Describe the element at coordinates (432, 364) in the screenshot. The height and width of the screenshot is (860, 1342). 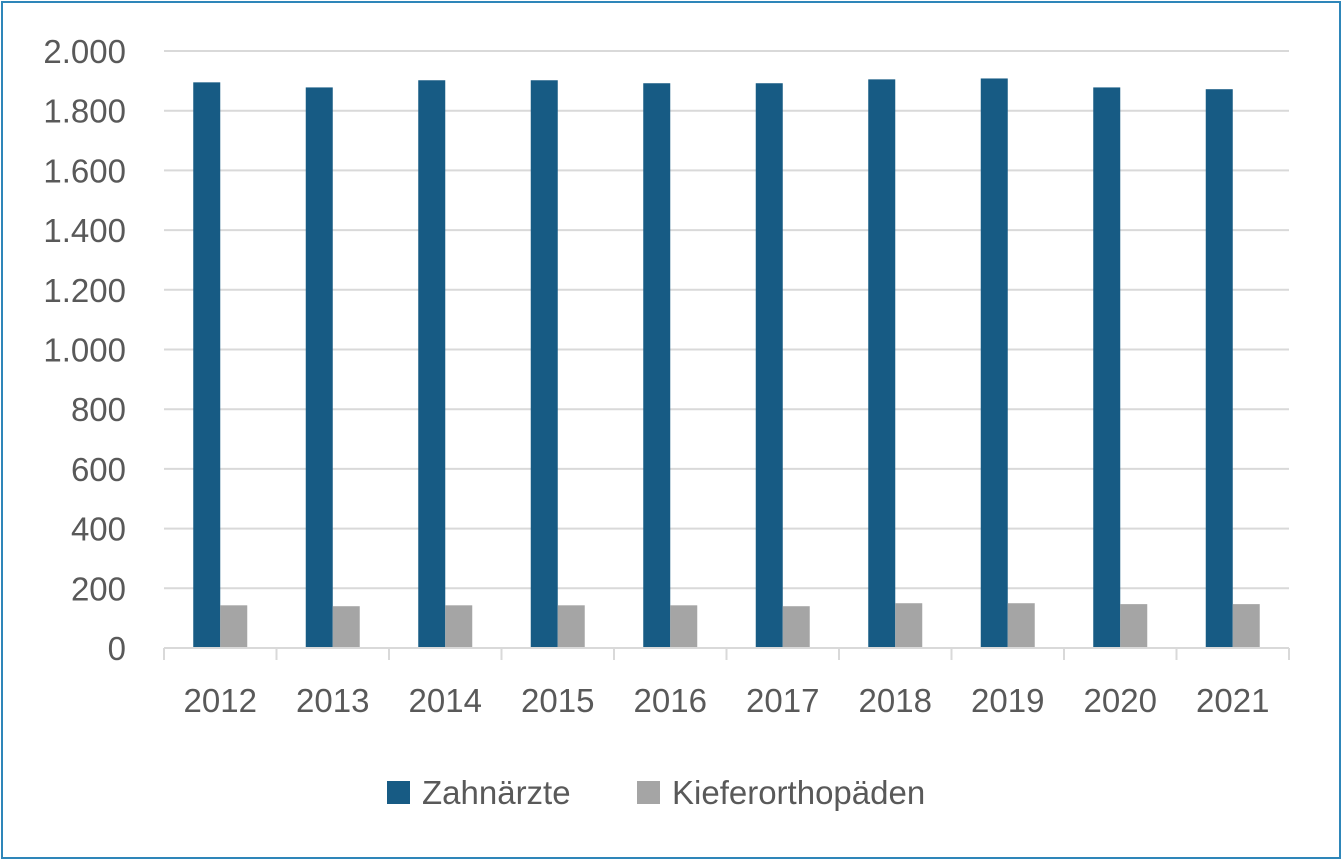
I see `bar-zahnaerzte-2014` at that location.